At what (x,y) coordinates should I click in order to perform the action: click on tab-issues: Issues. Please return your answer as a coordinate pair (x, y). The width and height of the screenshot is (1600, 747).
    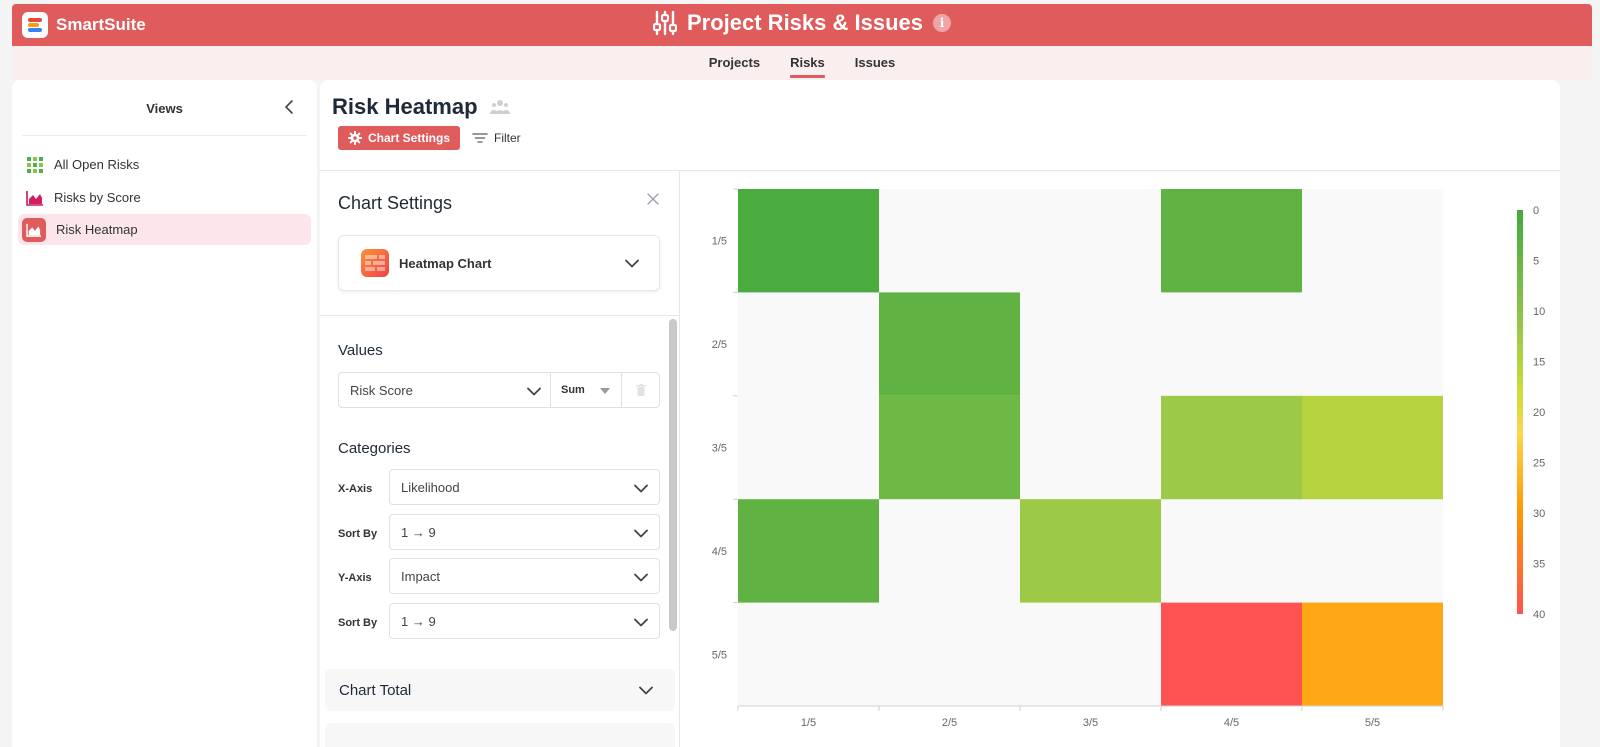
    Looking at the image, I should click on (875, 62).